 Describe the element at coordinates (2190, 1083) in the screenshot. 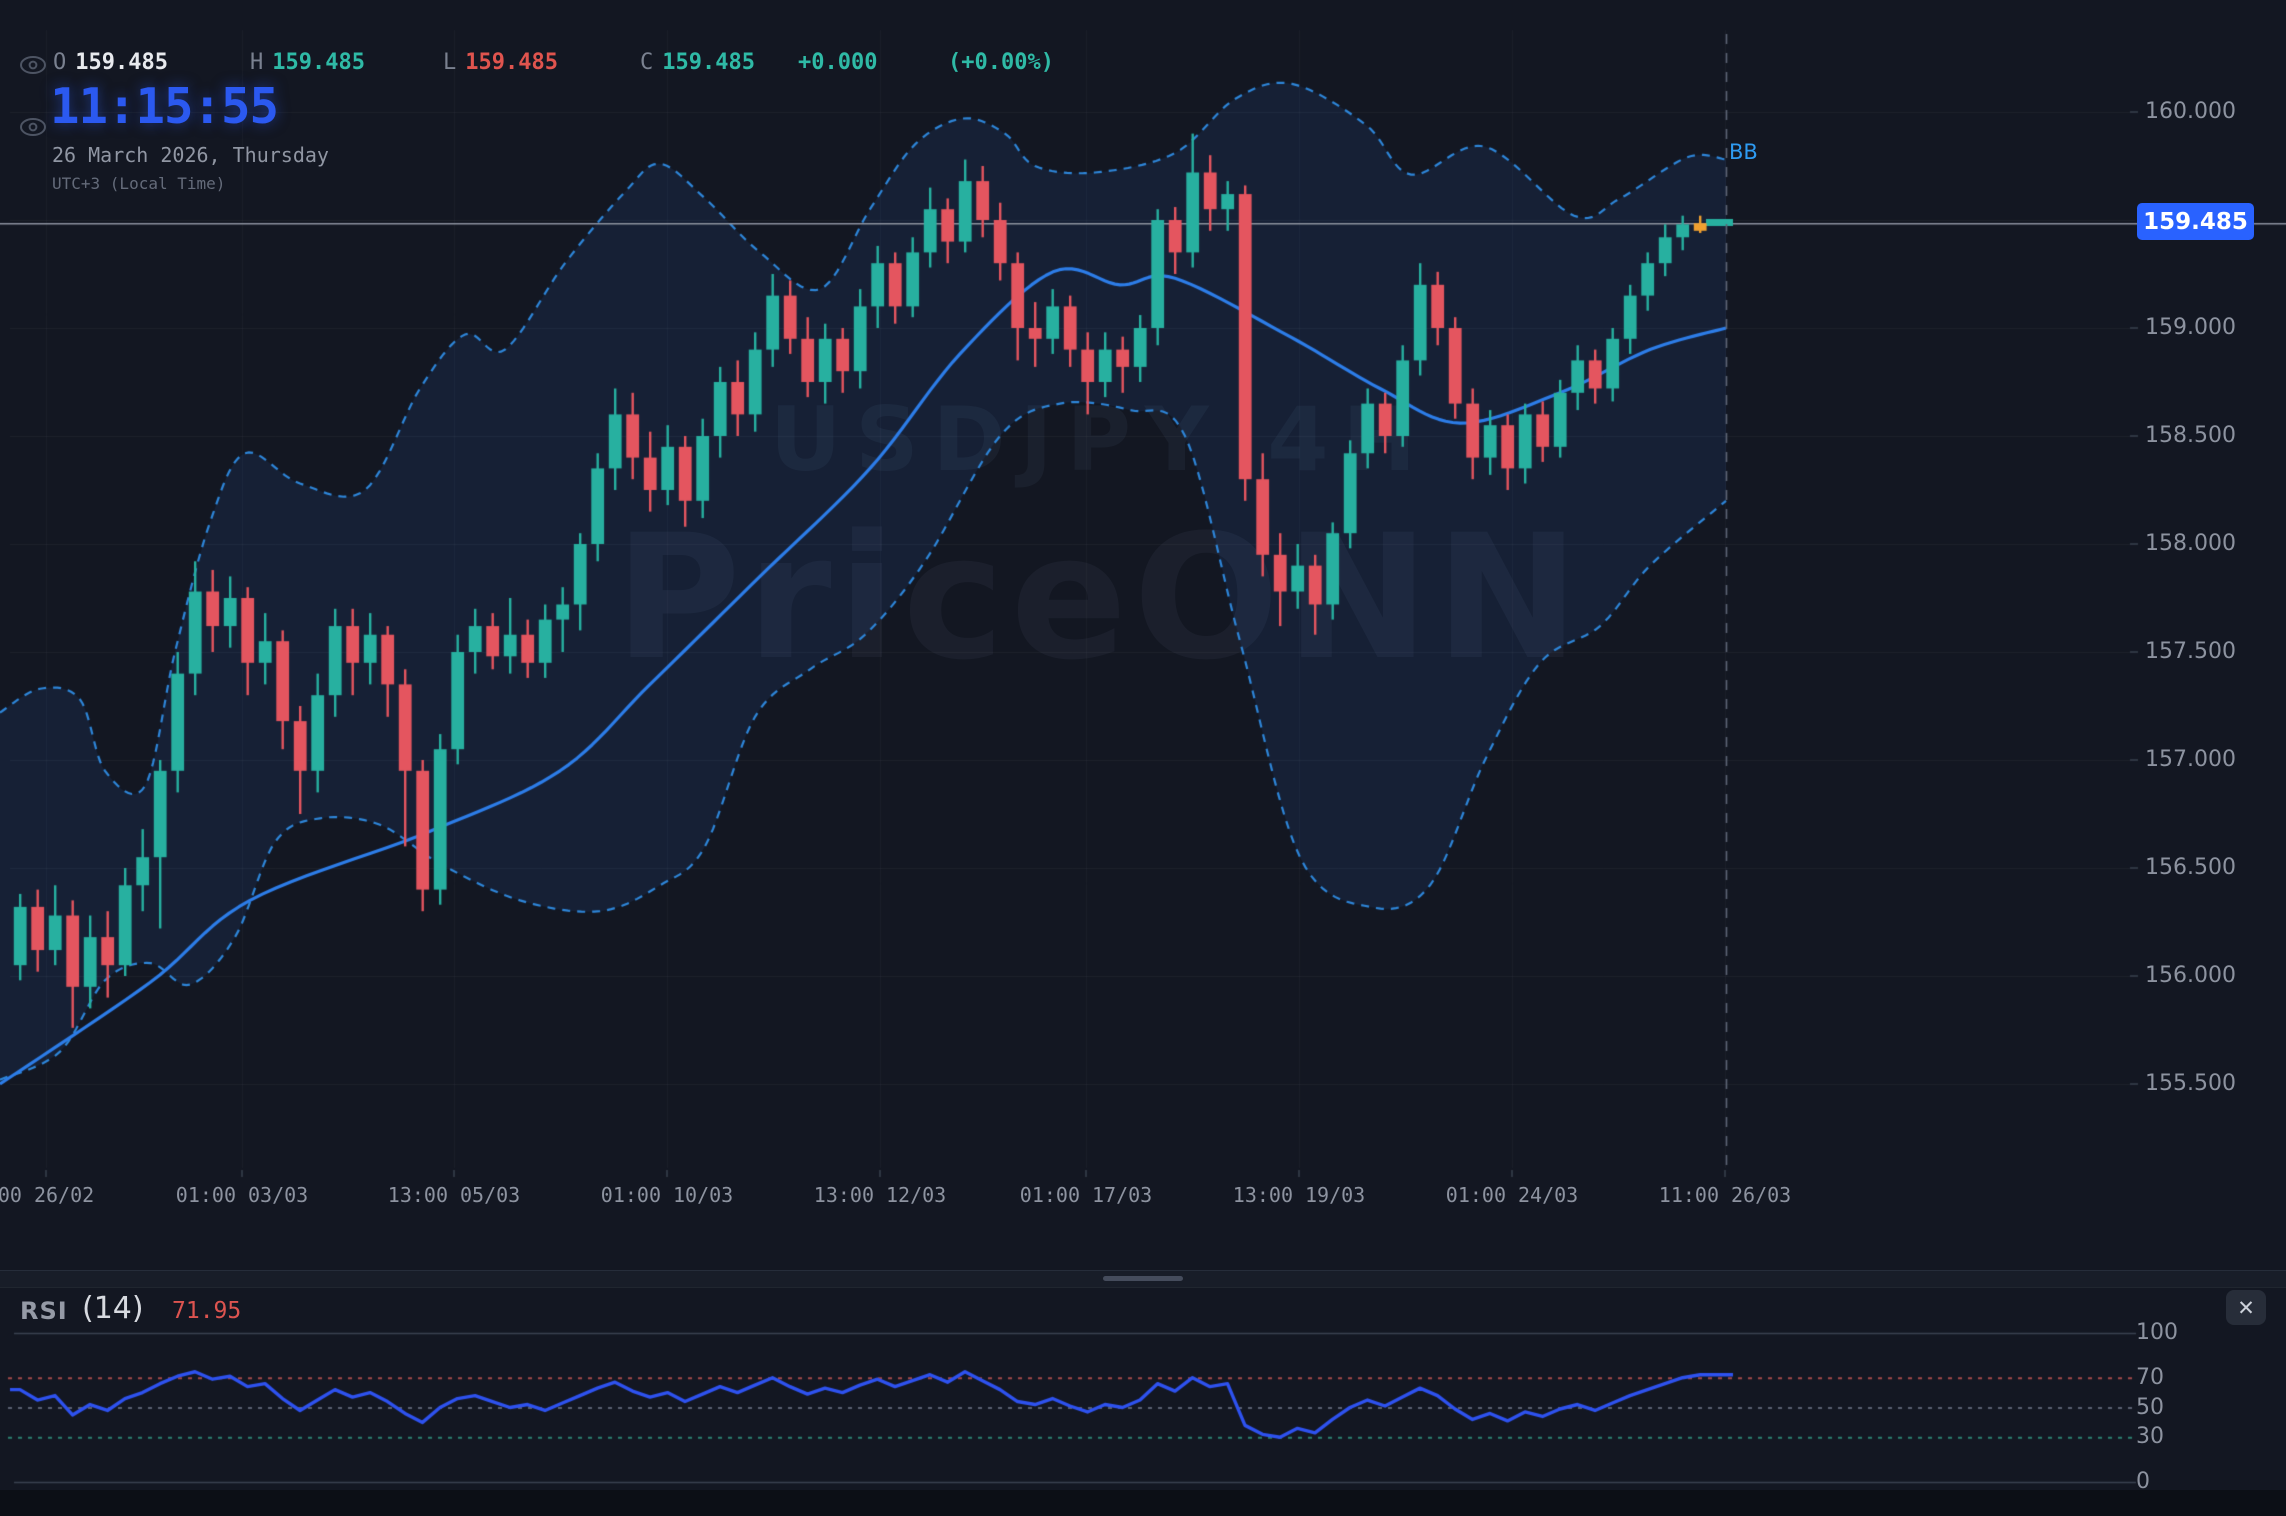

I see `price-axis-label: 155.500` at that location.